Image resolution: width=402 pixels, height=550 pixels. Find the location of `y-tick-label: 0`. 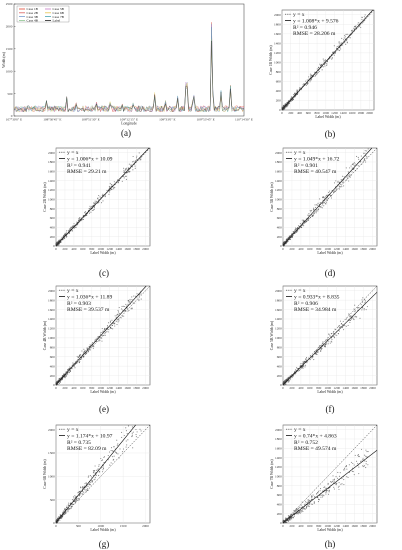

y-tick-label: 0 is located at coordinates (281, 246).